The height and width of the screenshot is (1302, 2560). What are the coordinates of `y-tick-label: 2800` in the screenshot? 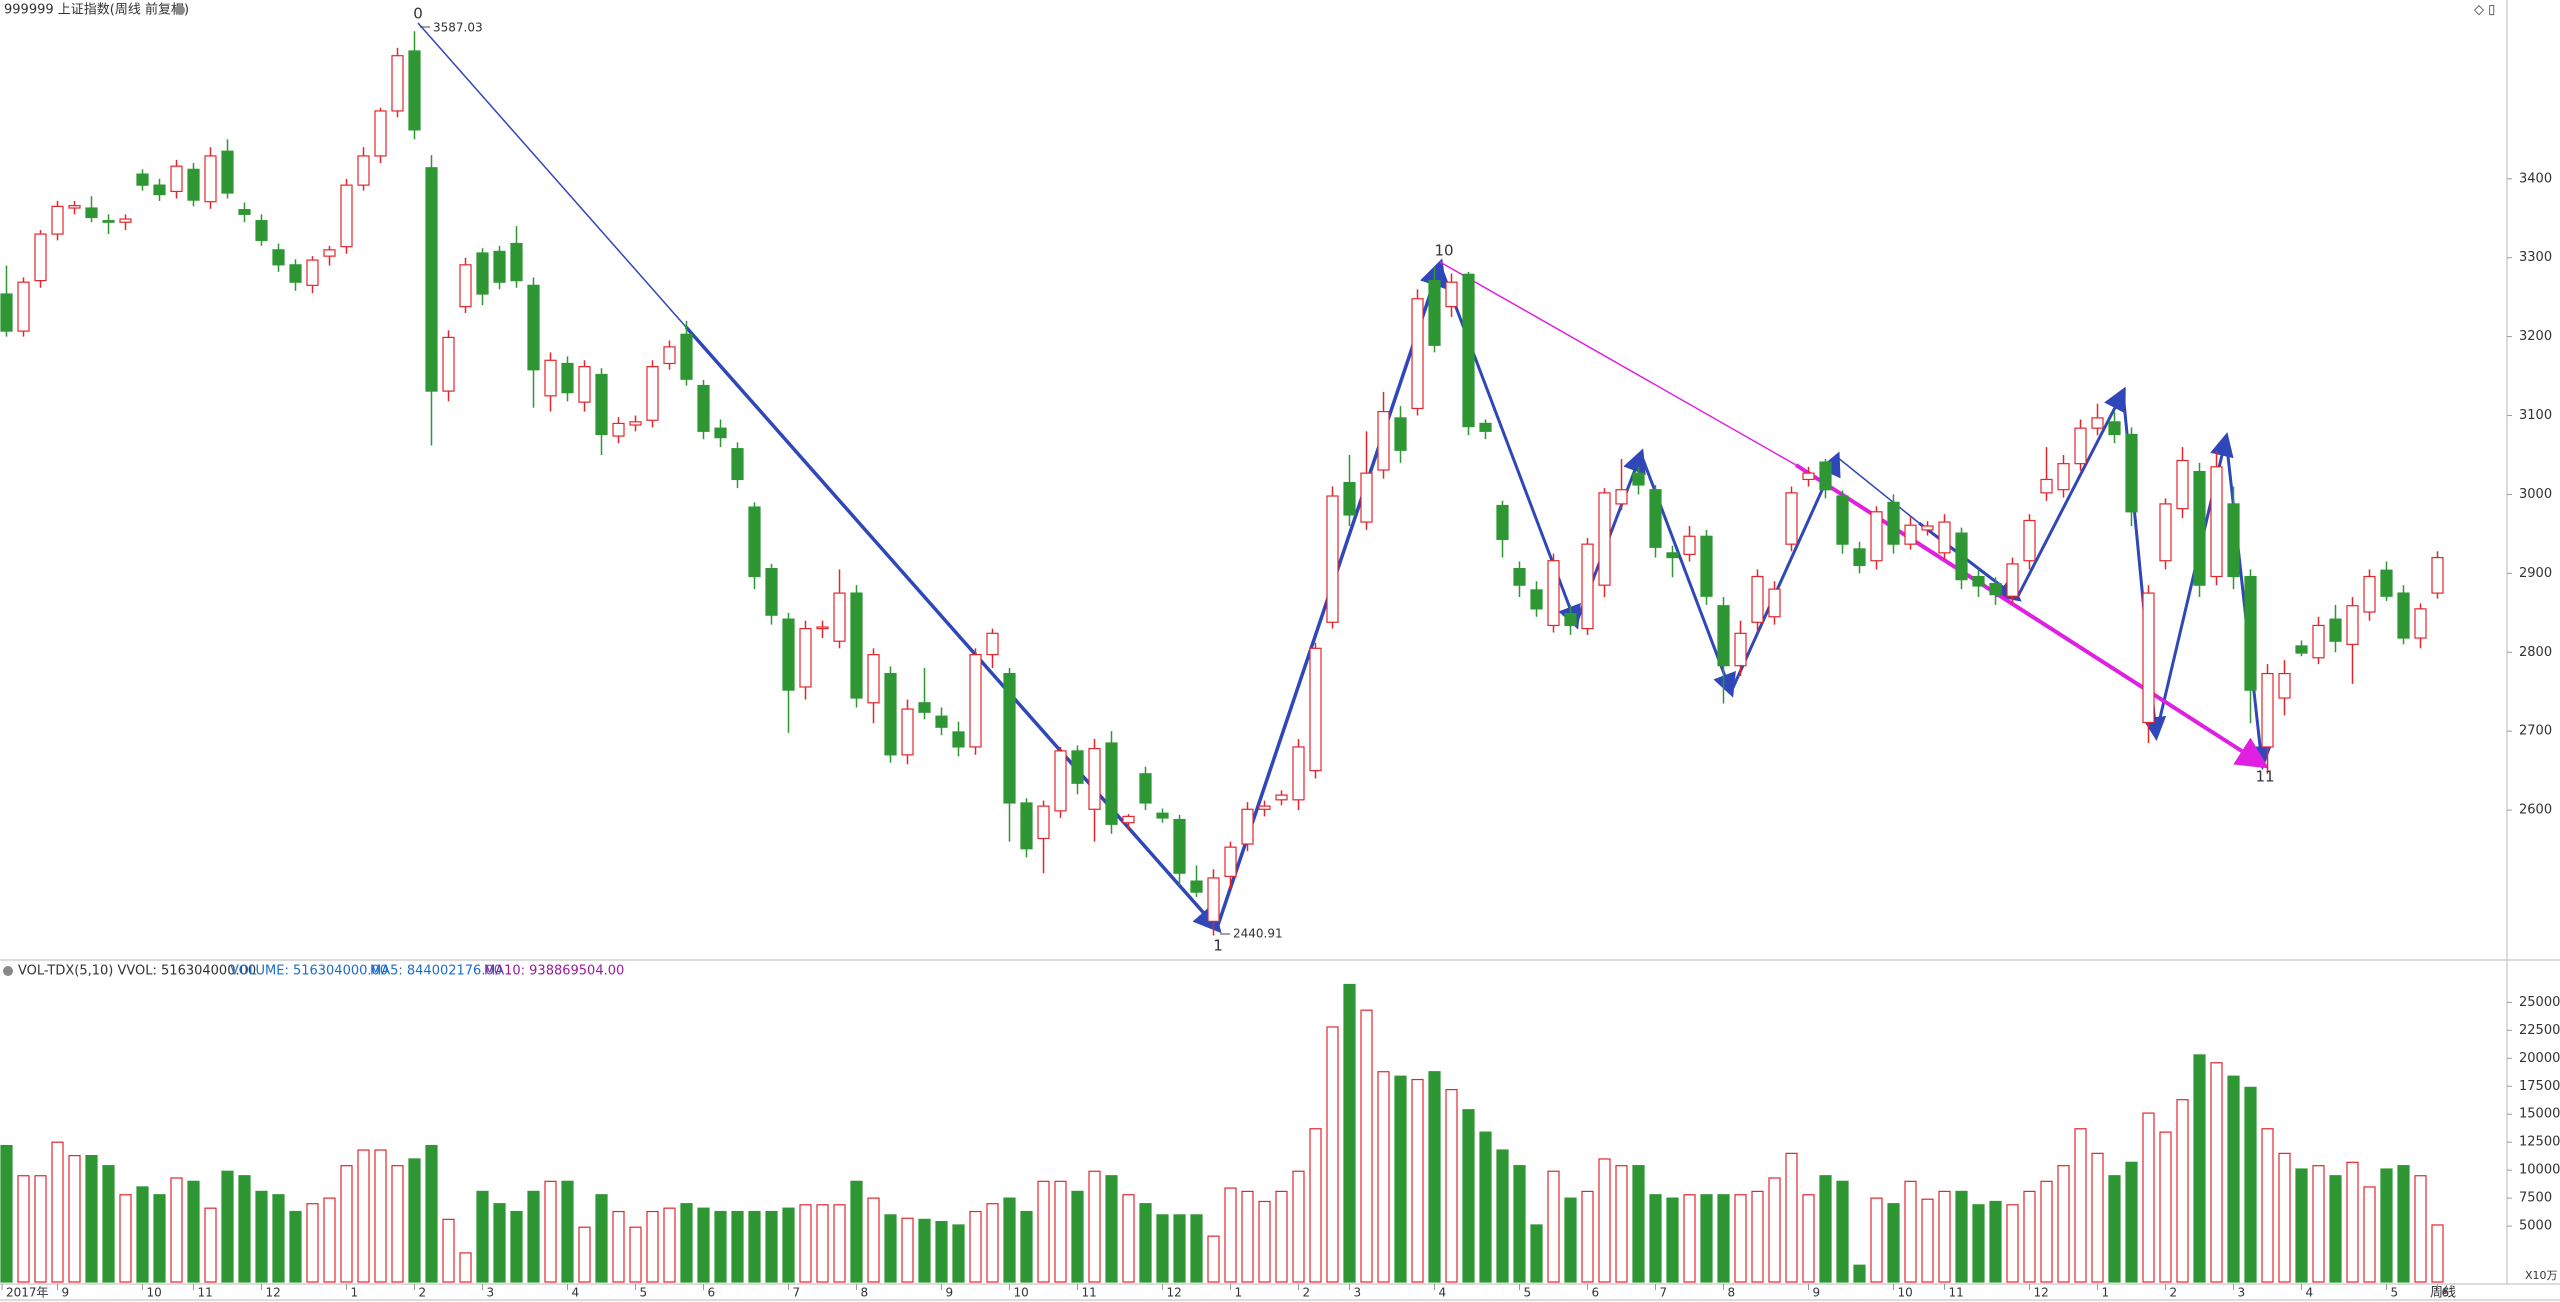 It's located at (2535, 652).